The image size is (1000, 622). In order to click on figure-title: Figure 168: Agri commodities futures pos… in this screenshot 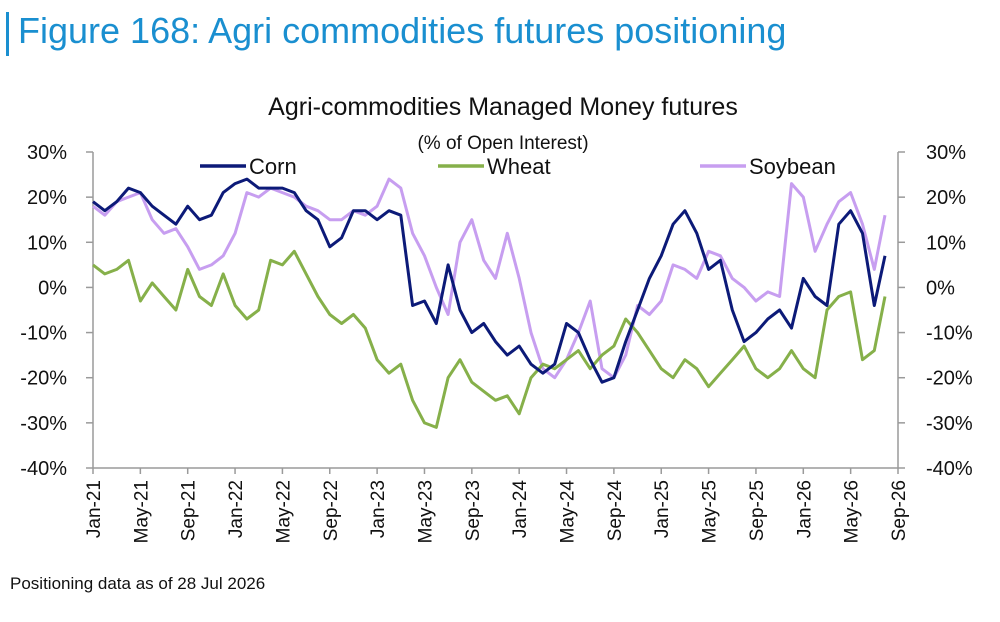, I will do `click(402, 30)`.